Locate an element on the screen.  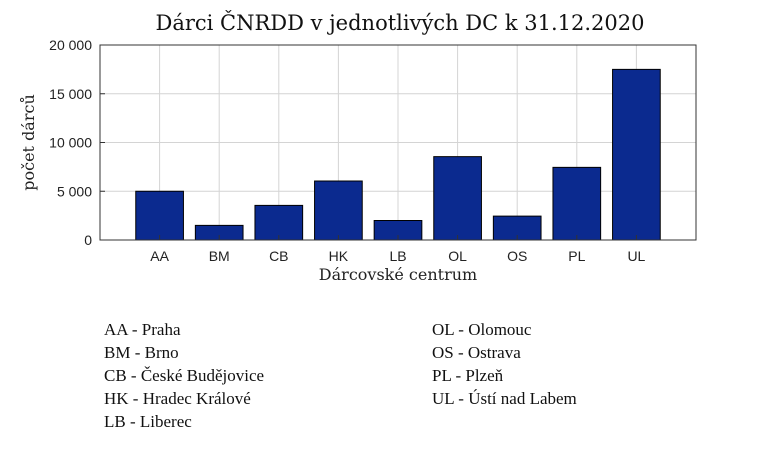
legend-item: CB - České Budějovice is located at coordinates (184, 375).